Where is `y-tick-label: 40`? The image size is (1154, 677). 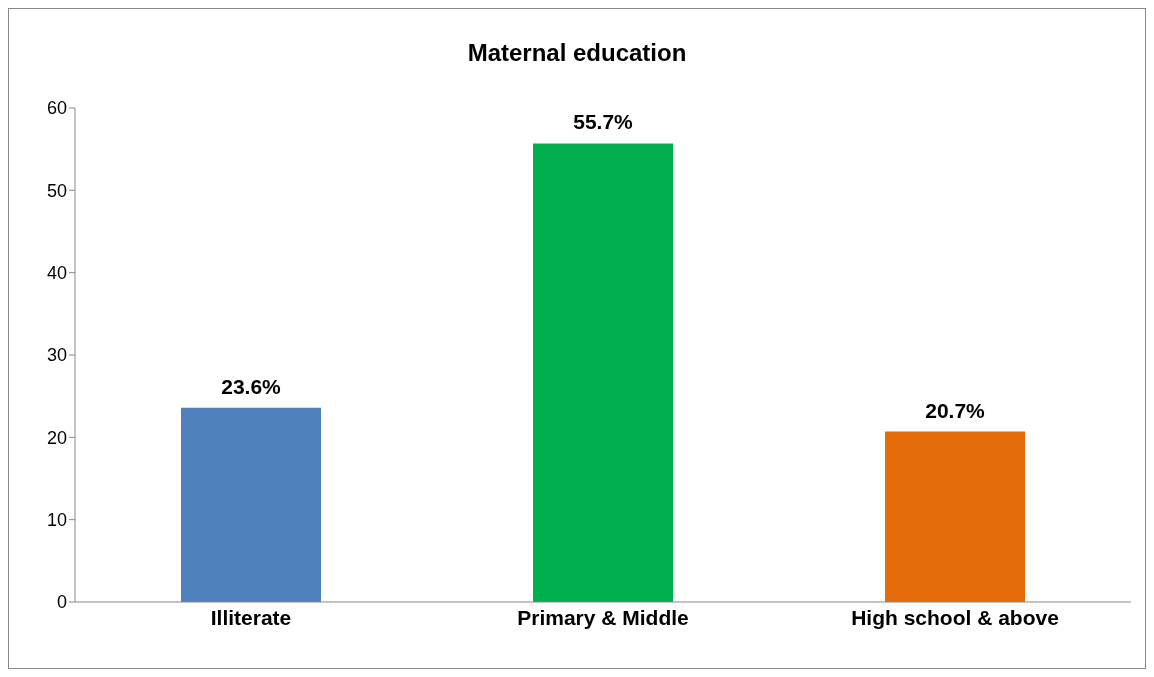 y-tick-label: 40 is located at coordinates (56, 273).